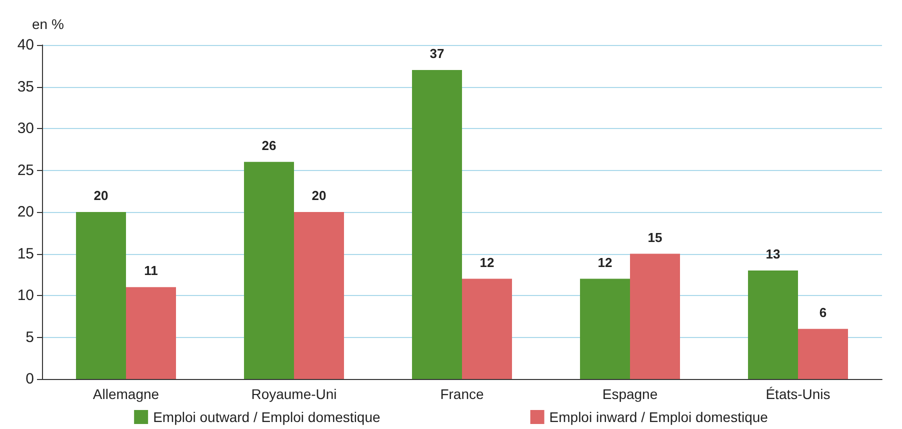 The height and width of the screenshot is (429, 902). I want to click on legend-label: Emploi inward / Emploi domestique, so click(658, 417).